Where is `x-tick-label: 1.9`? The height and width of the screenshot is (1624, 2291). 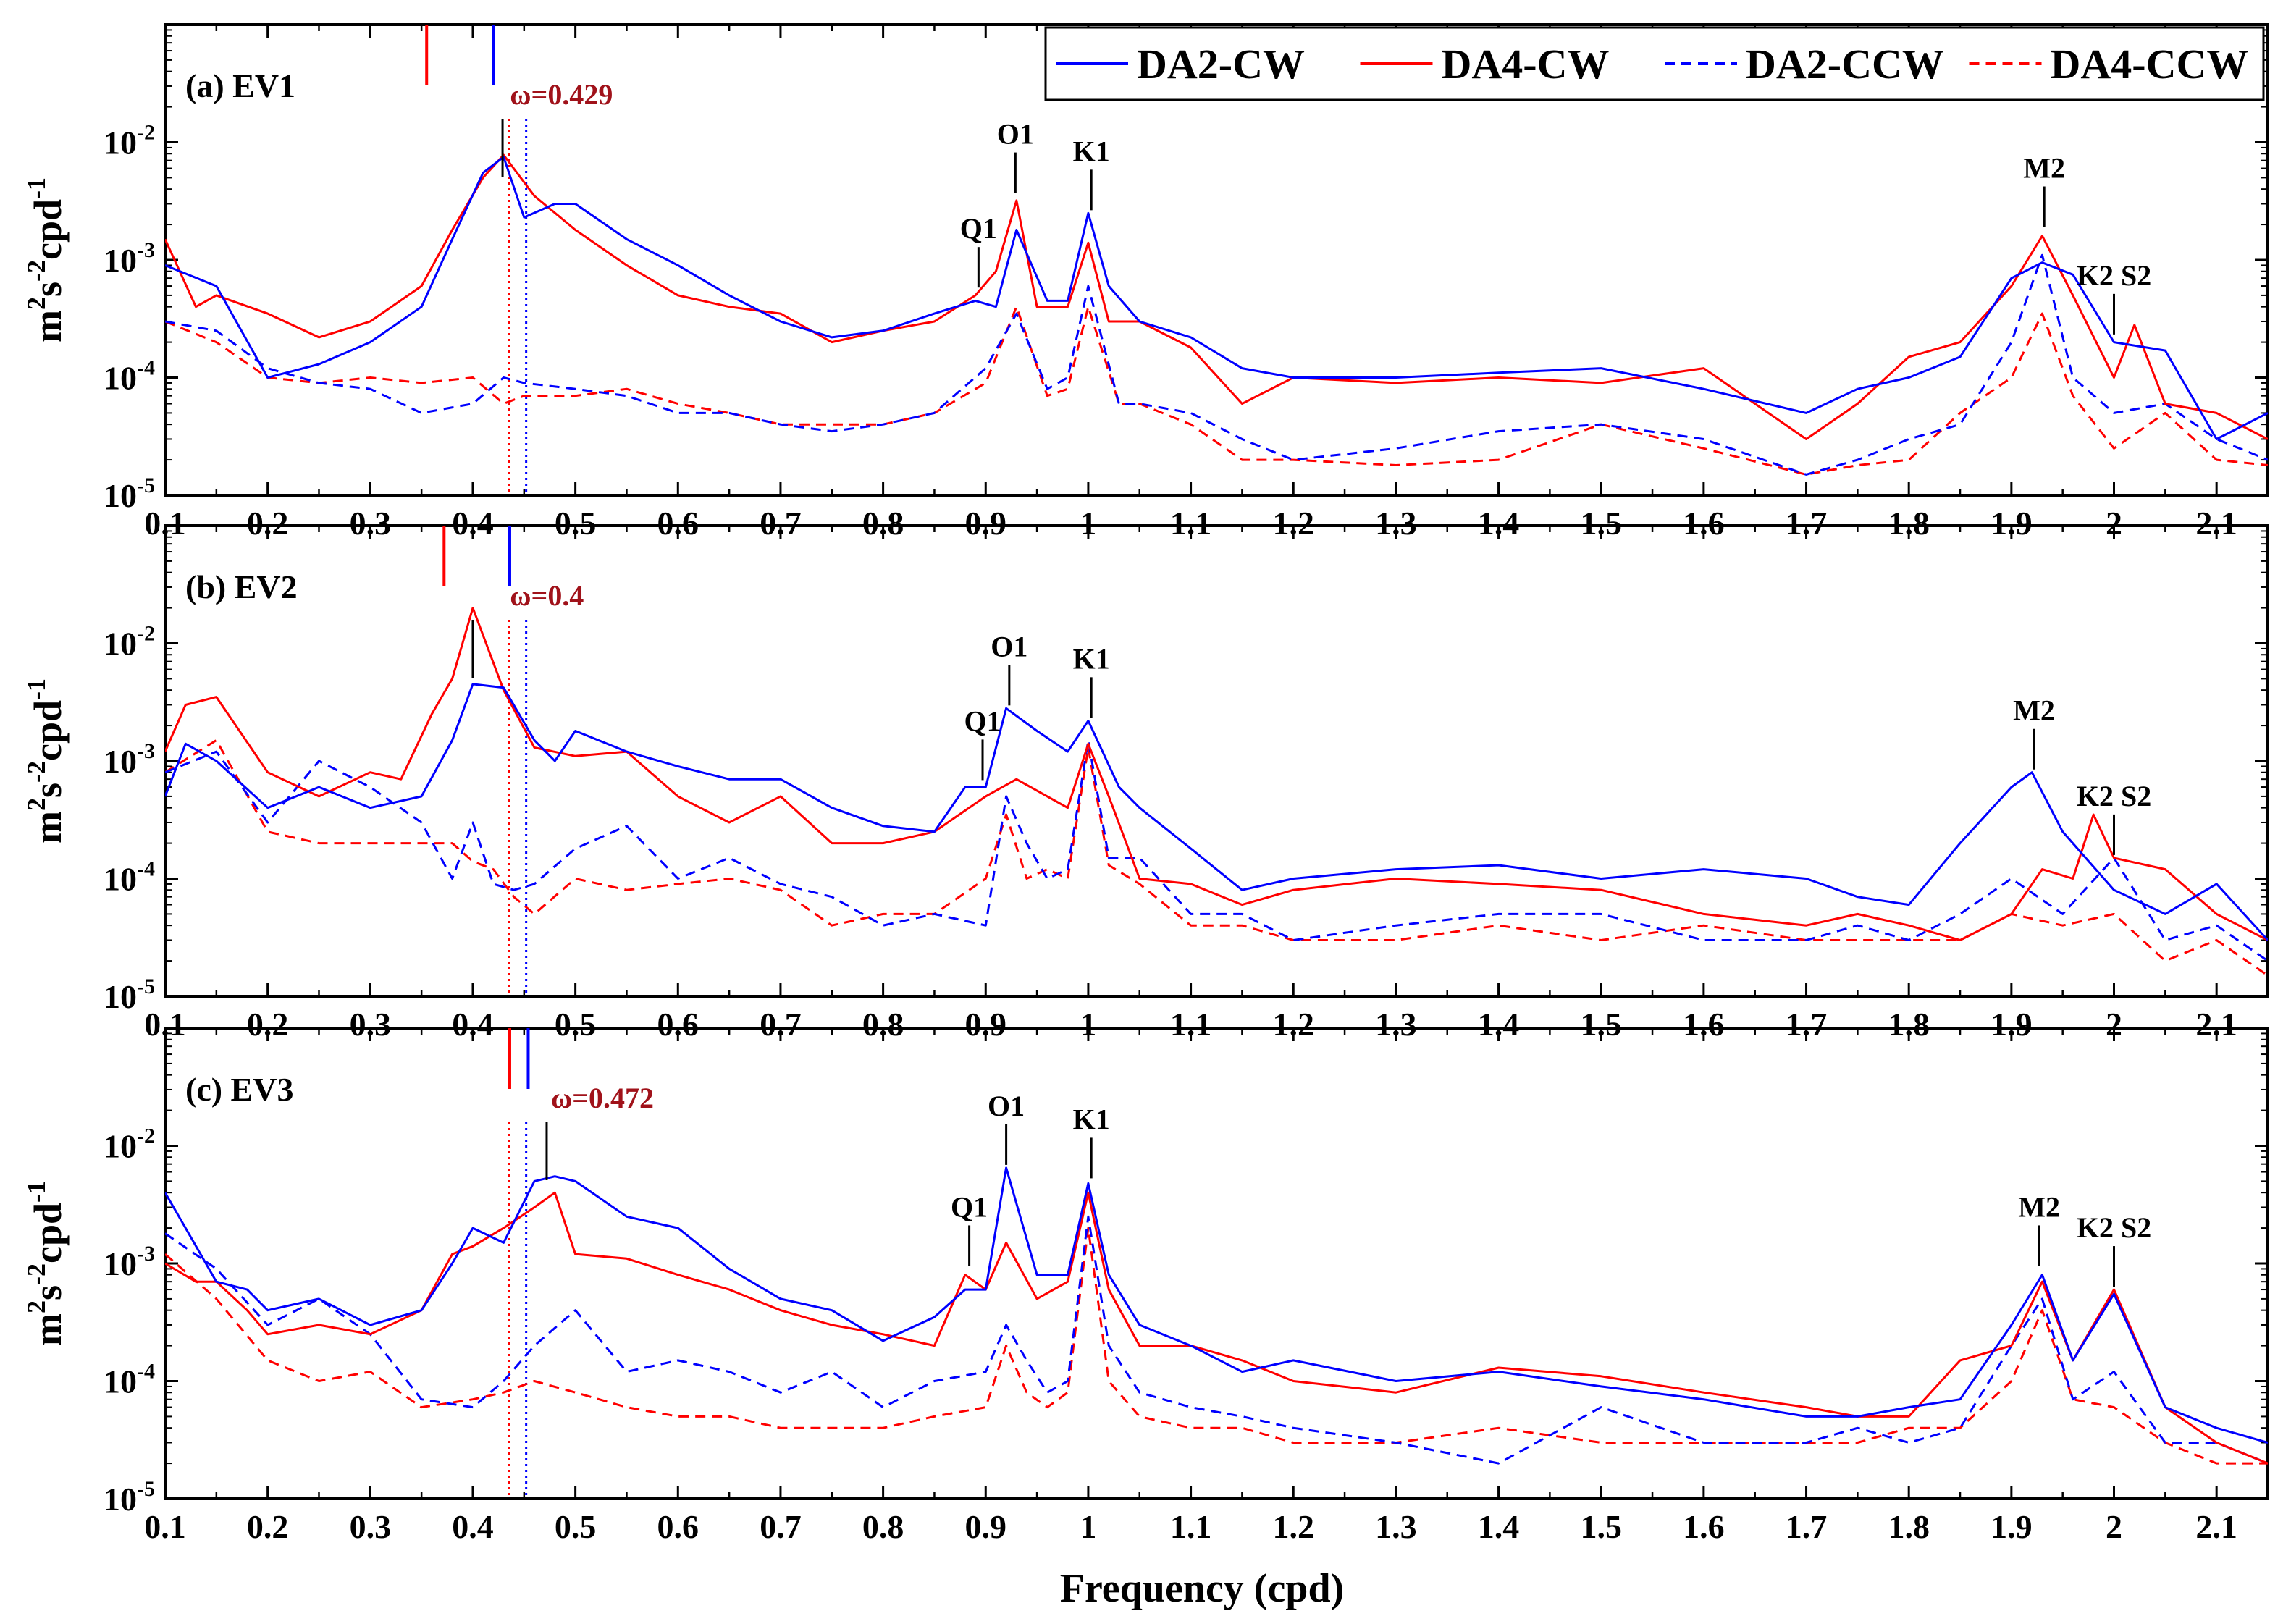 x-tick-label: 1.9 is located at coordinates (2012, 1526).